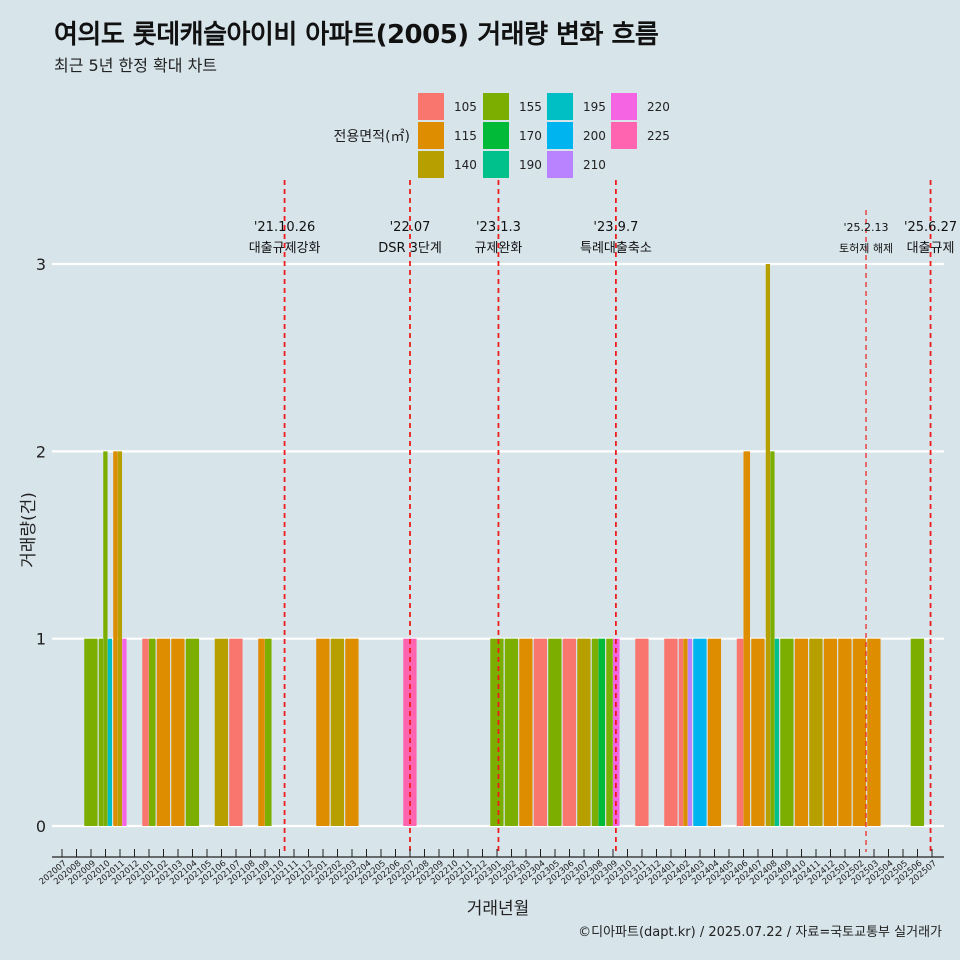  Describe the element at coordinates (658, 136) in the screenshot. I see `legend-label: 225` at that location.